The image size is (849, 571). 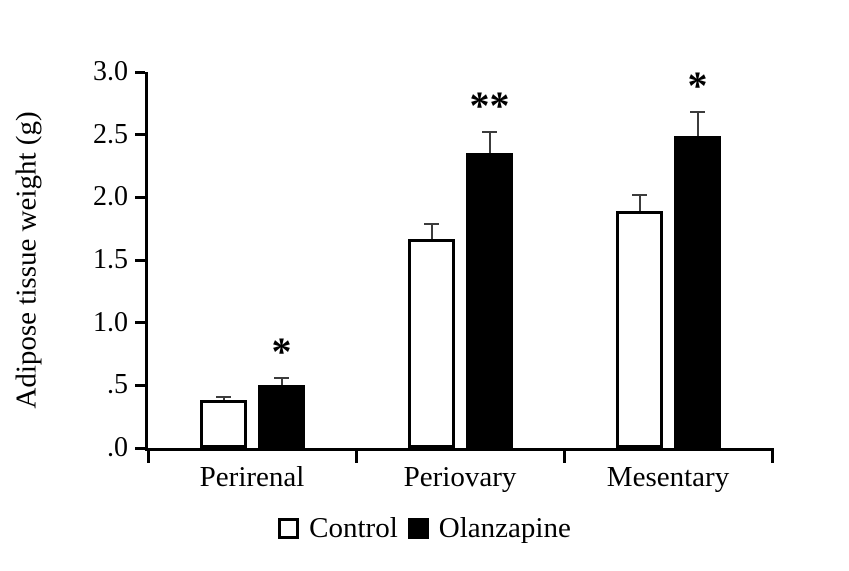 I want to click on error-bar-control-periovary, so click(x=431, y=231).